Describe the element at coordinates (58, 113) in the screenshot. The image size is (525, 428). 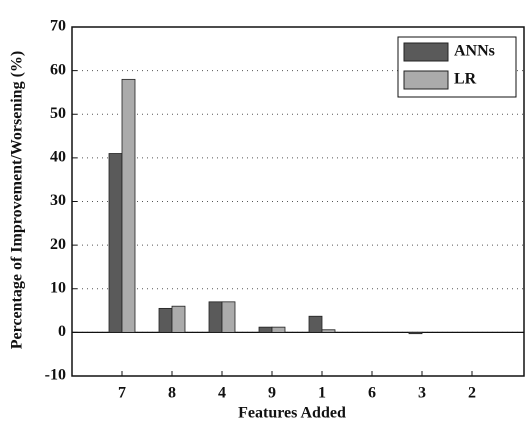
I see `y-tick-label: 50` at that location.